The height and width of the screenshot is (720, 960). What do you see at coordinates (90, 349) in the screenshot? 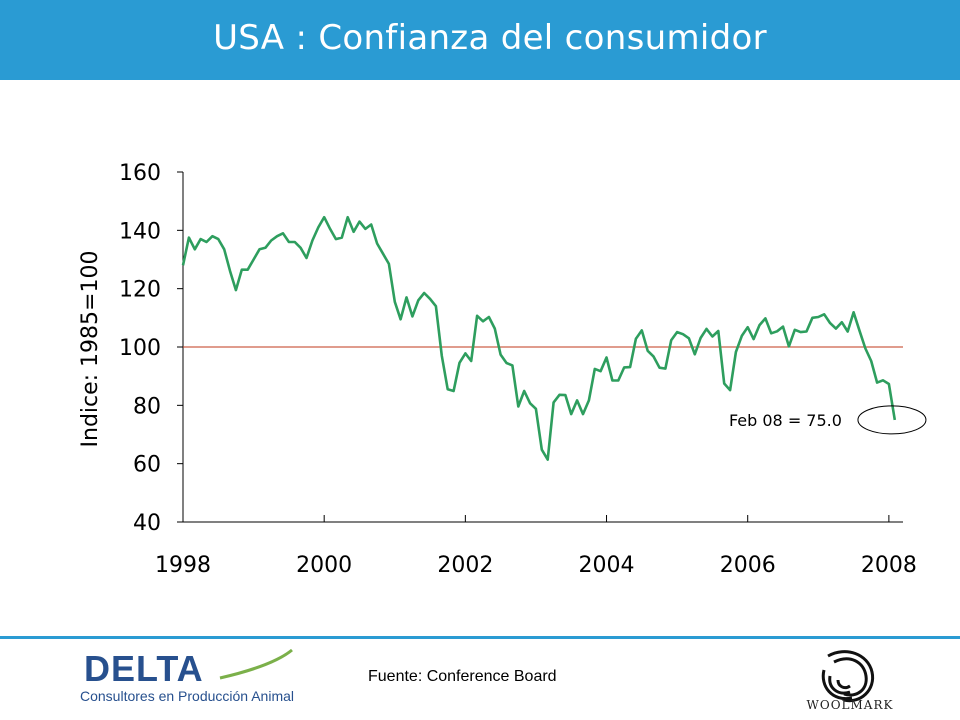
I see `y-axis-label: Indice: 1985=100` at bounding box center [90, 349].